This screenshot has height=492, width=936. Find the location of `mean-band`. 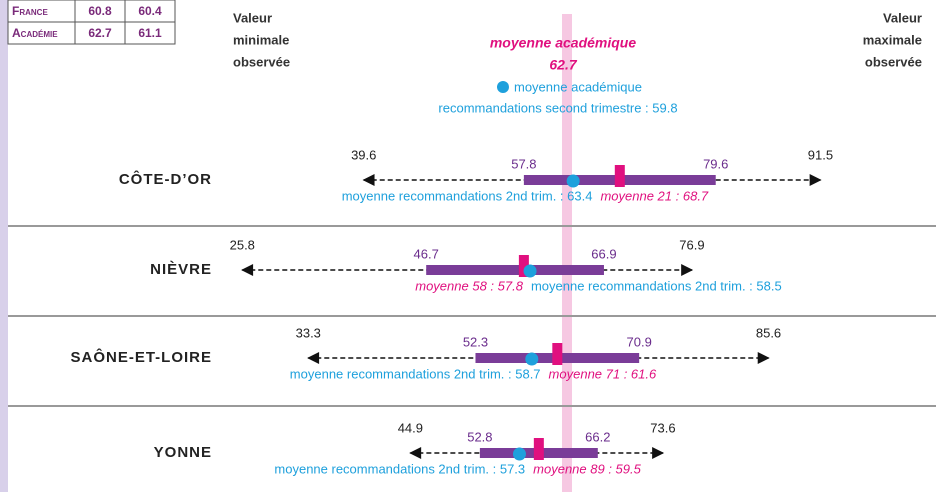

mean-band is located at coordinates (567, 253).